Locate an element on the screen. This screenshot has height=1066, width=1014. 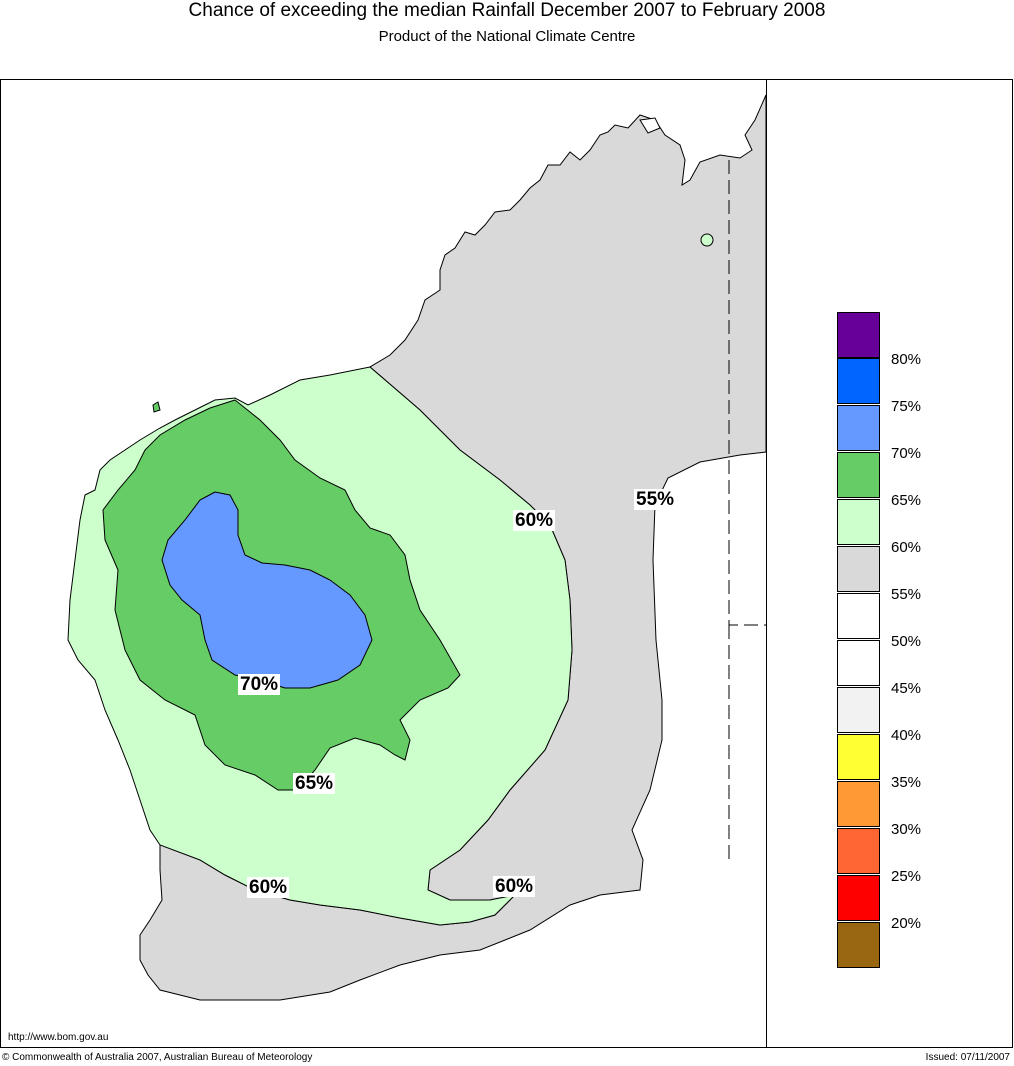
legend-label: 35% is located at coordinates (906, 782).